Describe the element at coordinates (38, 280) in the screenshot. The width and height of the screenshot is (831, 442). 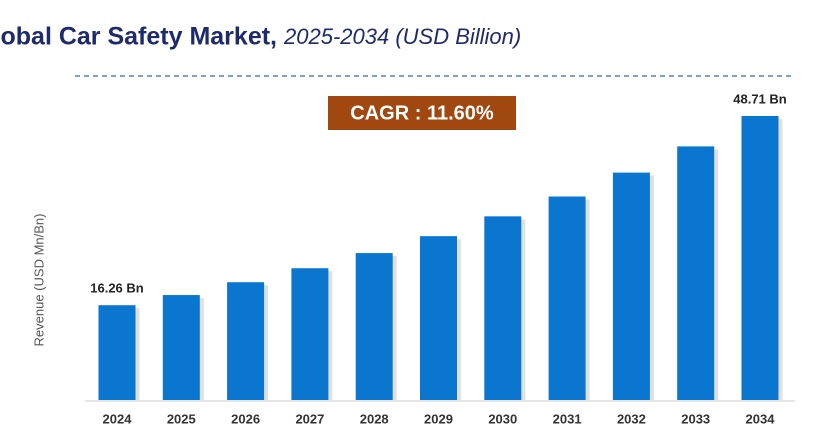
I see `y-axis-label: Revenue (USD Mn/Bn)` at that location.